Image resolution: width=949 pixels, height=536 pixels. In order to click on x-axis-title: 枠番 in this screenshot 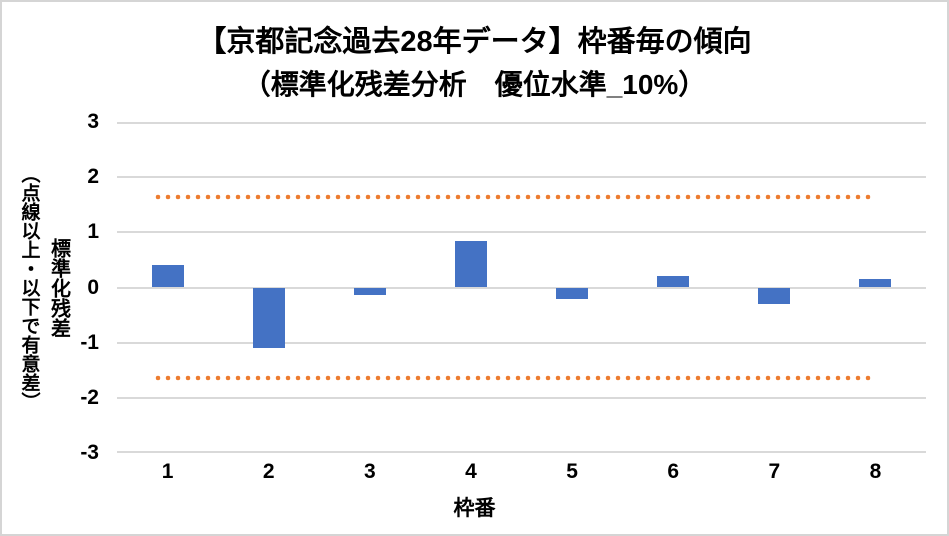, I will do `click(474, 508)`.